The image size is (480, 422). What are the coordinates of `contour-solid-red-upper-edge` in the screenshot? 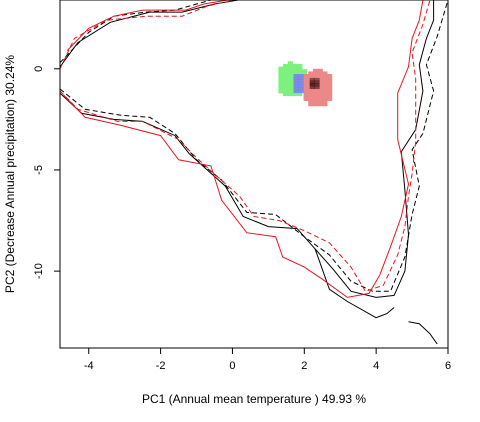 It's located at (148, 25).